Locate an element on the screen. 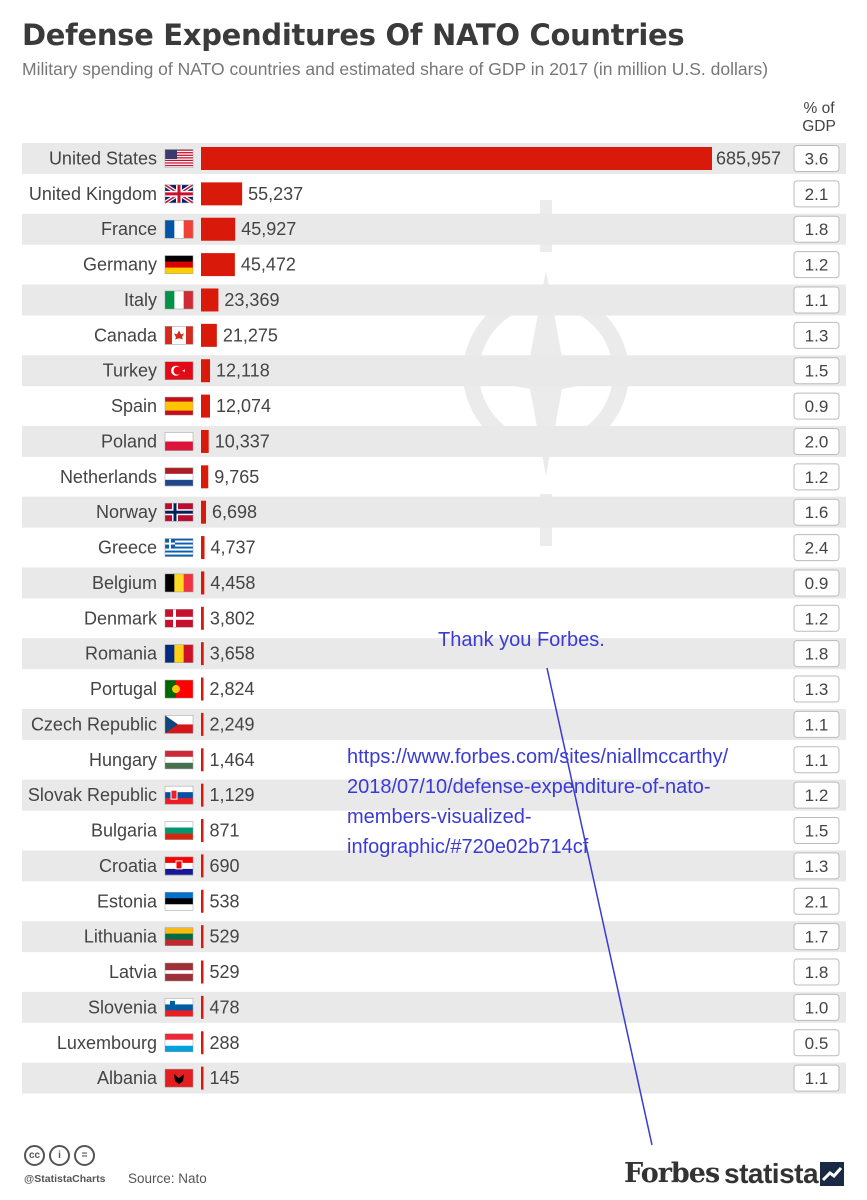 This screenshot has width=867, height=1200. gdp-header-line-2: GDP is located at coordinates (819, 126).